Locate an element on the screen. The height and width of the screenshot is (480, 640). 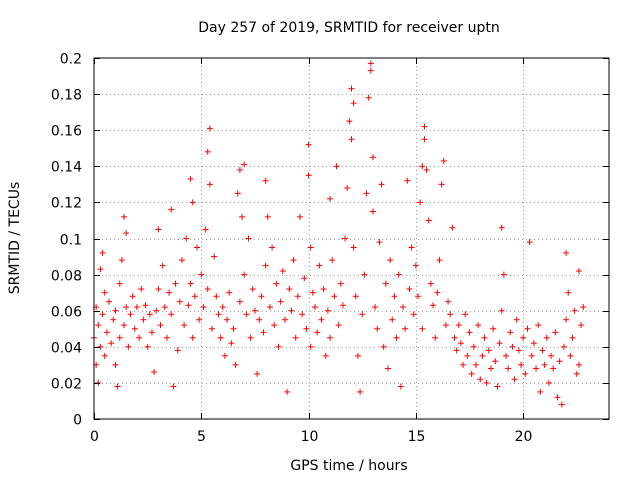
x-tick-label: 15 is located at coordinates (417, 437).